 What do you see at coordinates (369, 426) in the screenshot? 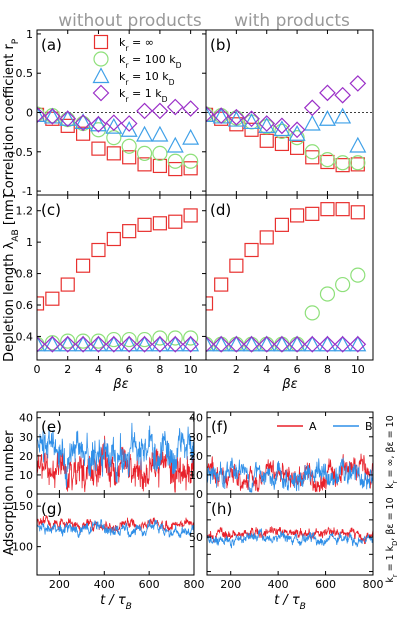
I see `legend-entry: B` at bounding box center [369, 426].